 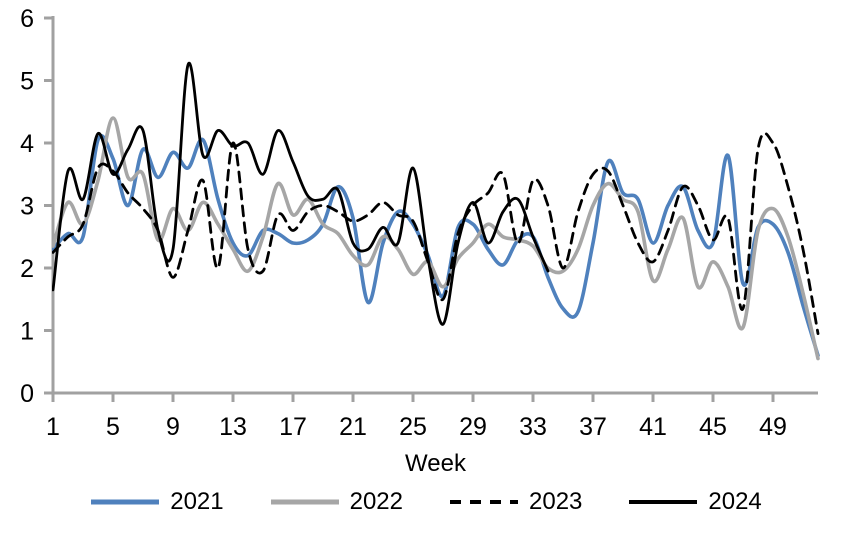 I want to click on x-tick-label: 9, so click(x=173, y=427).